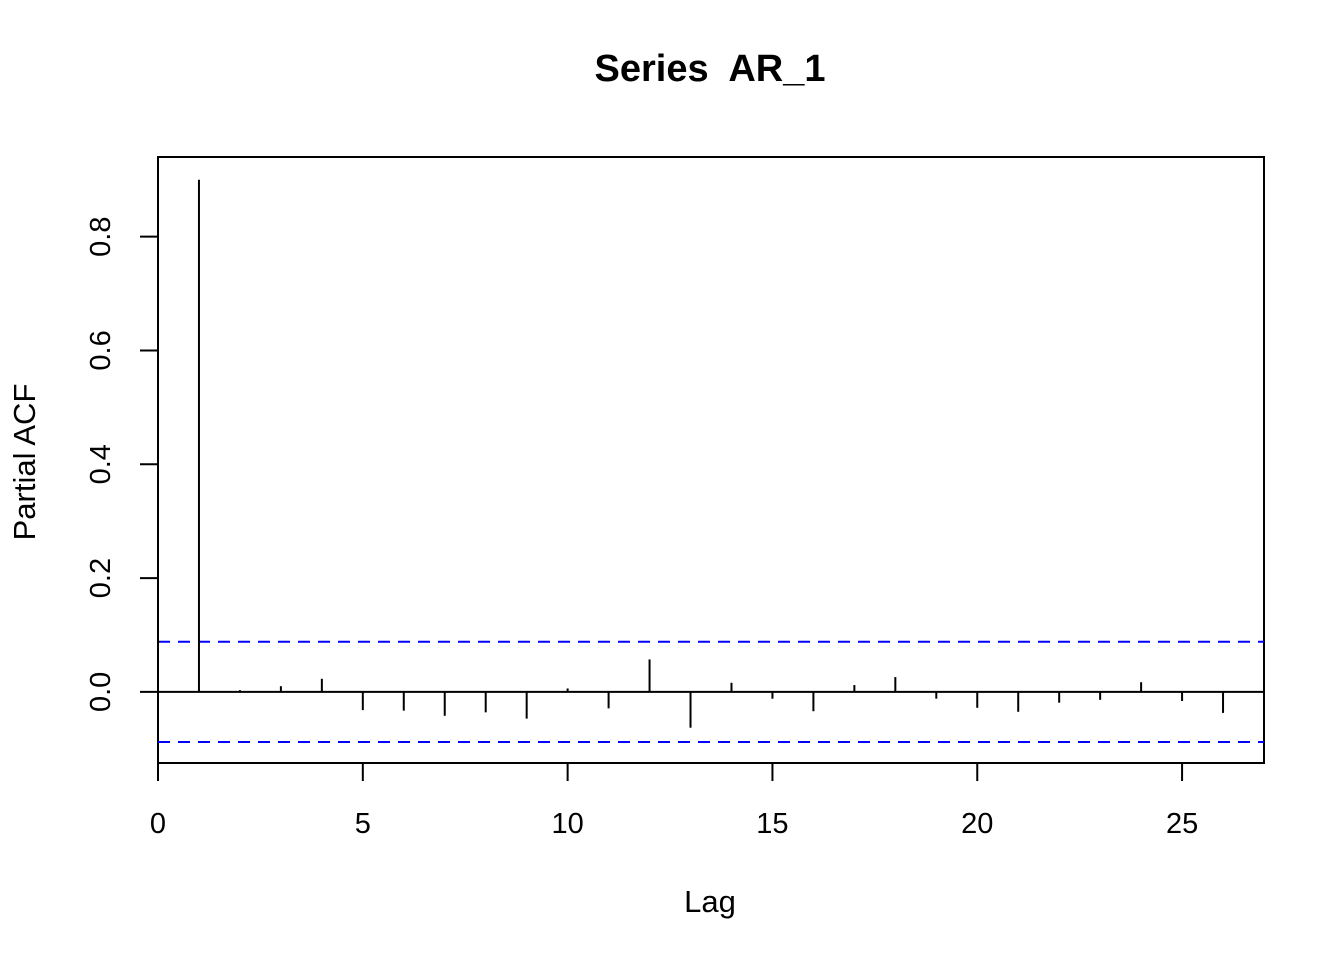 The width and height of the screenshot is (1344, 960). What do you see at coordinates (101, 464) in the screenshot?
I see `y-tick-label: 0.4` at bounding box center [101, 464].